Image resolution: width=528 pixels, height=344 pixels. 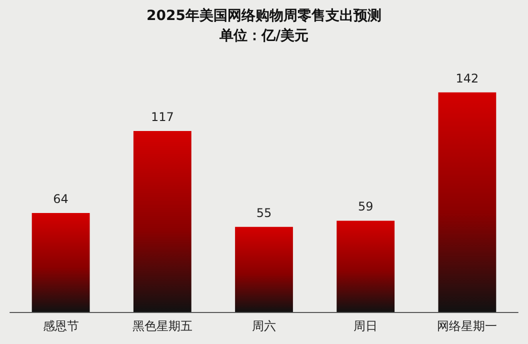 What do you see at coordinates (162, 117) in the screenshot?
I see `data-label: 117` at bounding box center [162, 117].